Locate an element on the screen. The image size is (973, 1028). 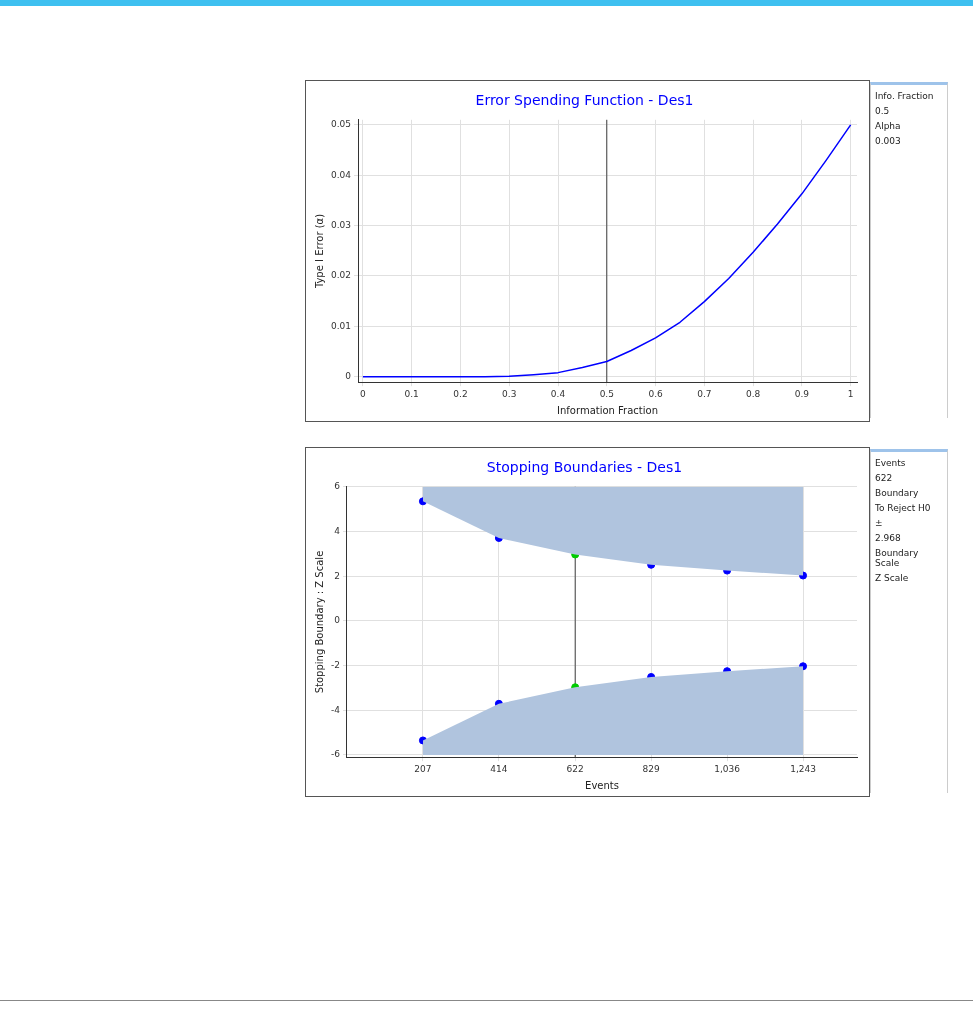
x-tick-label: 0.2 is located at coordinates (460, 393).